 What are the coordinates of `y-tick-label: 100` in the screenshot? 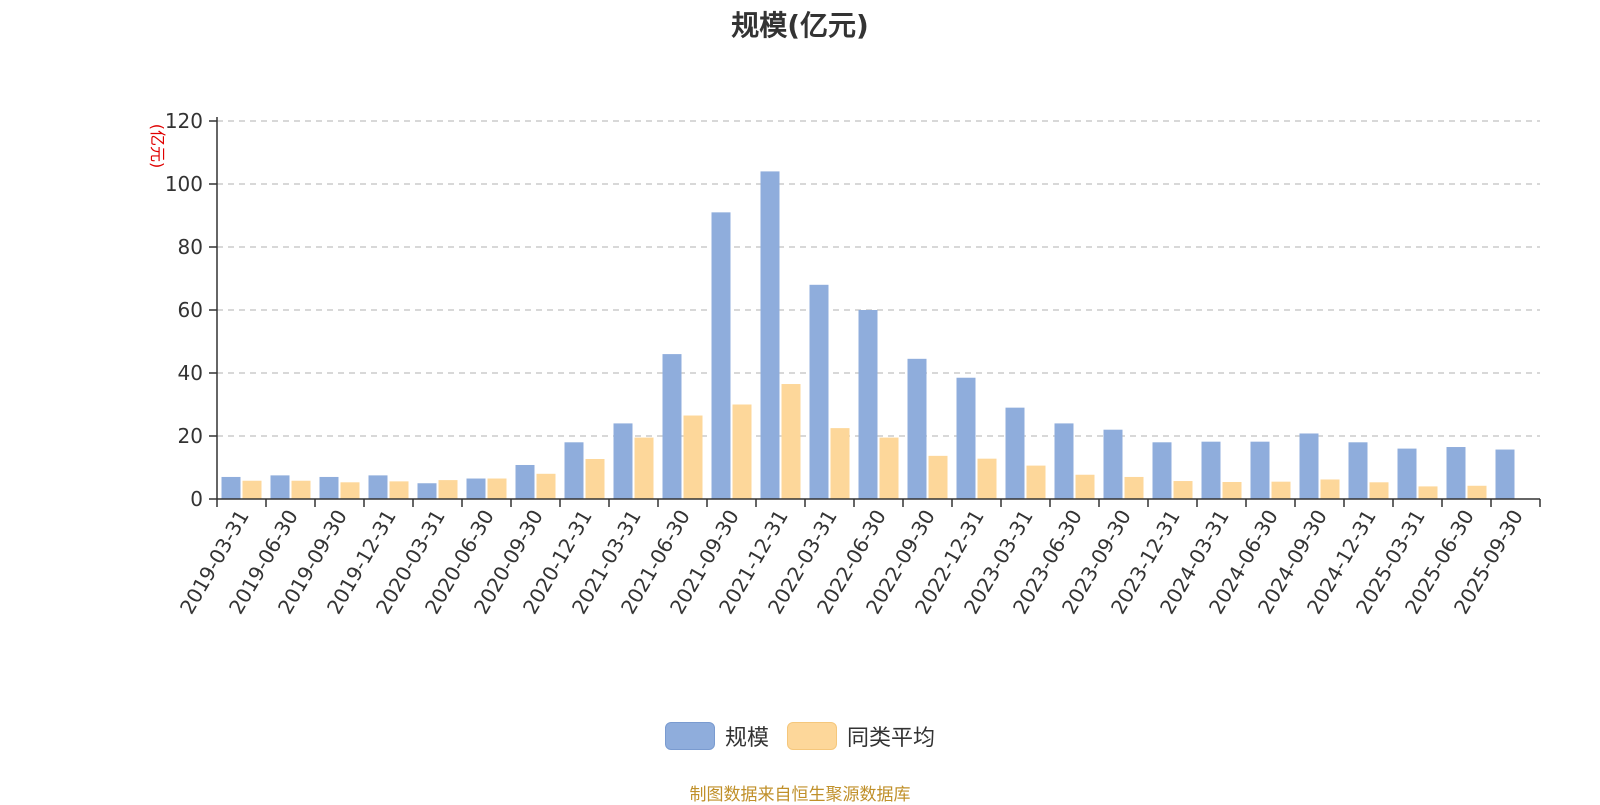 It's located at (184, 184).